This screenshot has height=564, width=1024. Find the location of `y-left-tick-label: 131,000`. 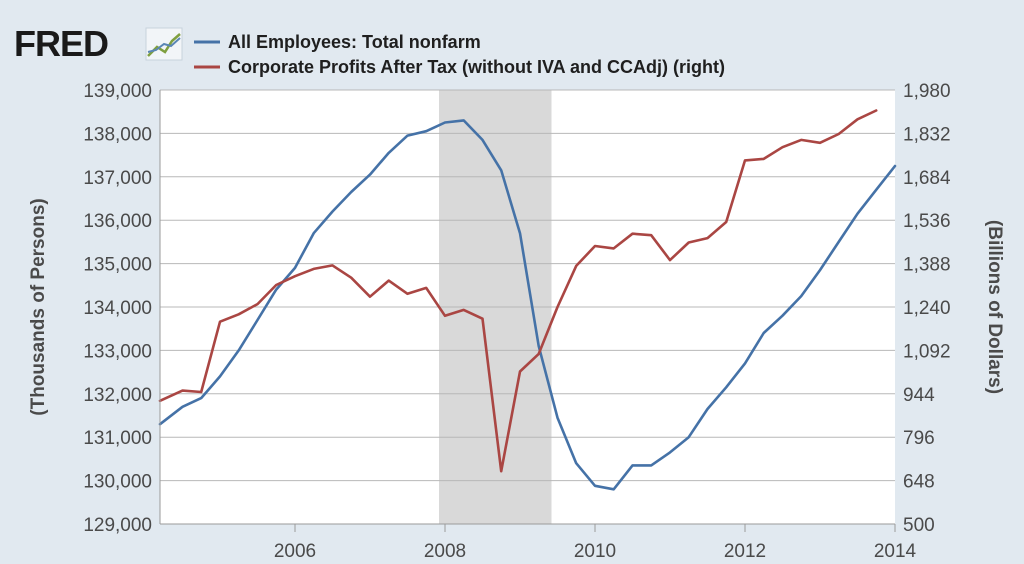

y-left-tick-label: 131,000 is located at coordinates (117, 438).